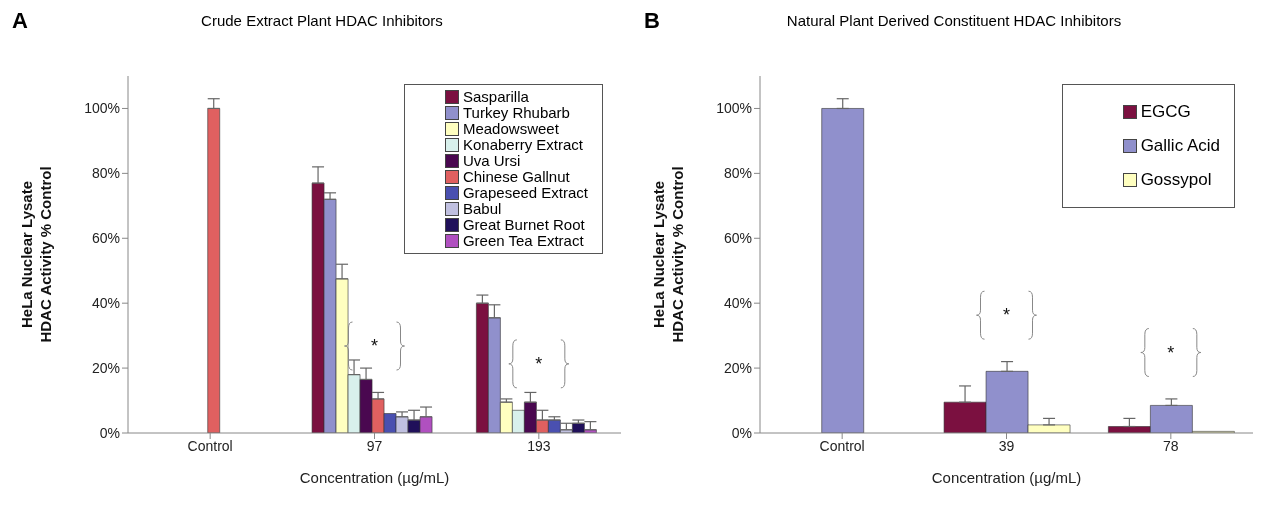 The width and height of the screenshot is (1277, 507). Describe the element at coordinates (525, 192) in the screenshot. I see `legend-label: Grapeseed Extract` at that location.